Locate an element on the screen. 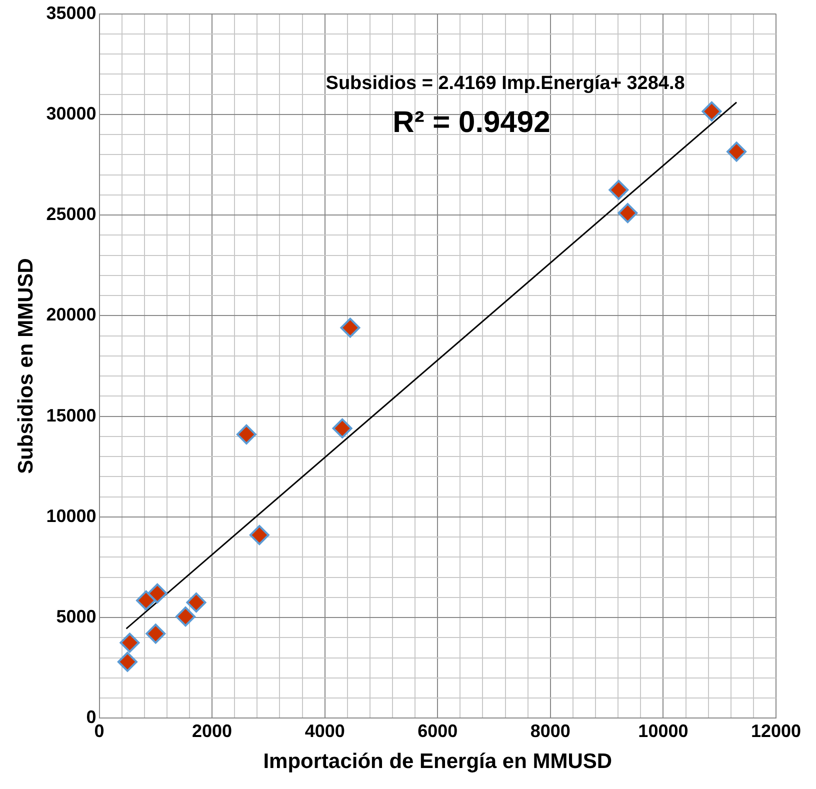 The image size is (816, 789). x-tick-label: 10000 is located at coordinates (663, 730).